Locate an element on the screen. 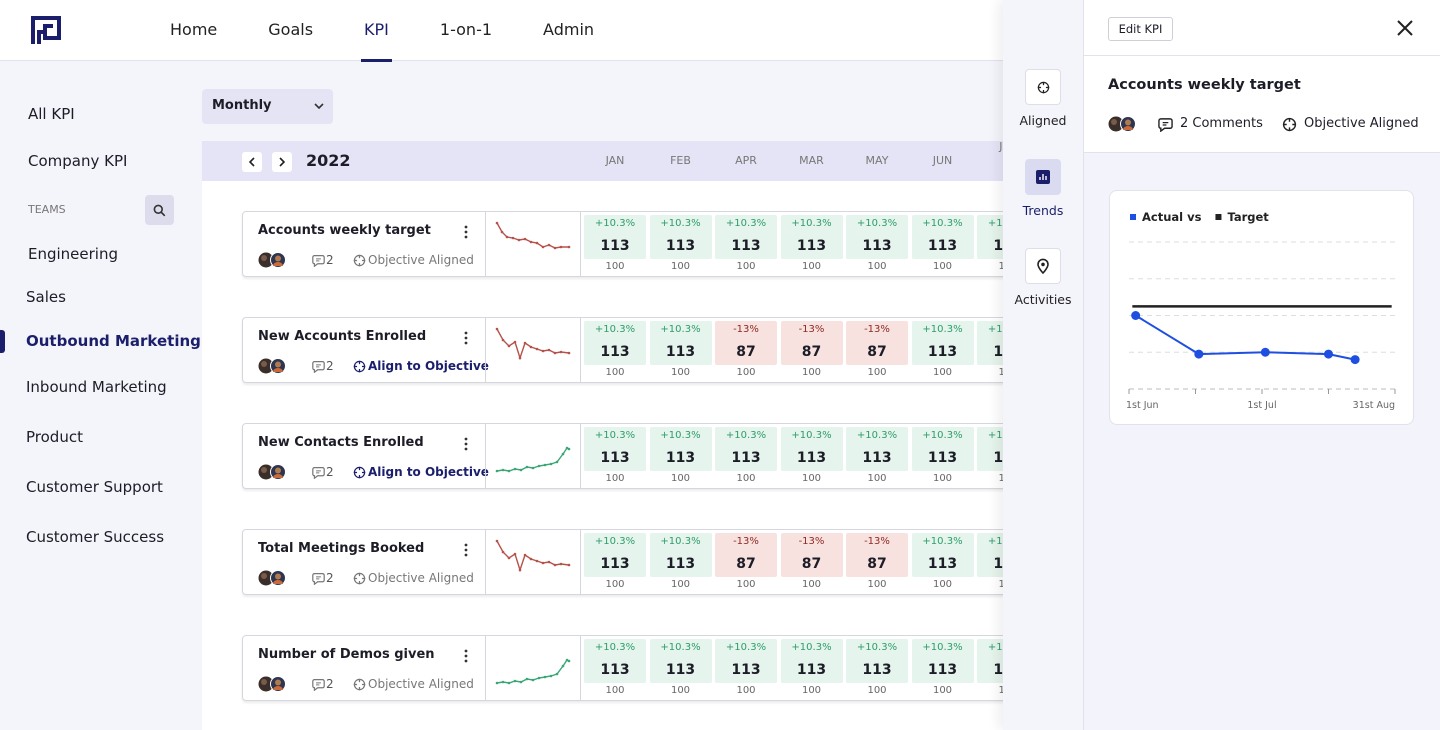  prev-year is located at coordinates (252, 162).